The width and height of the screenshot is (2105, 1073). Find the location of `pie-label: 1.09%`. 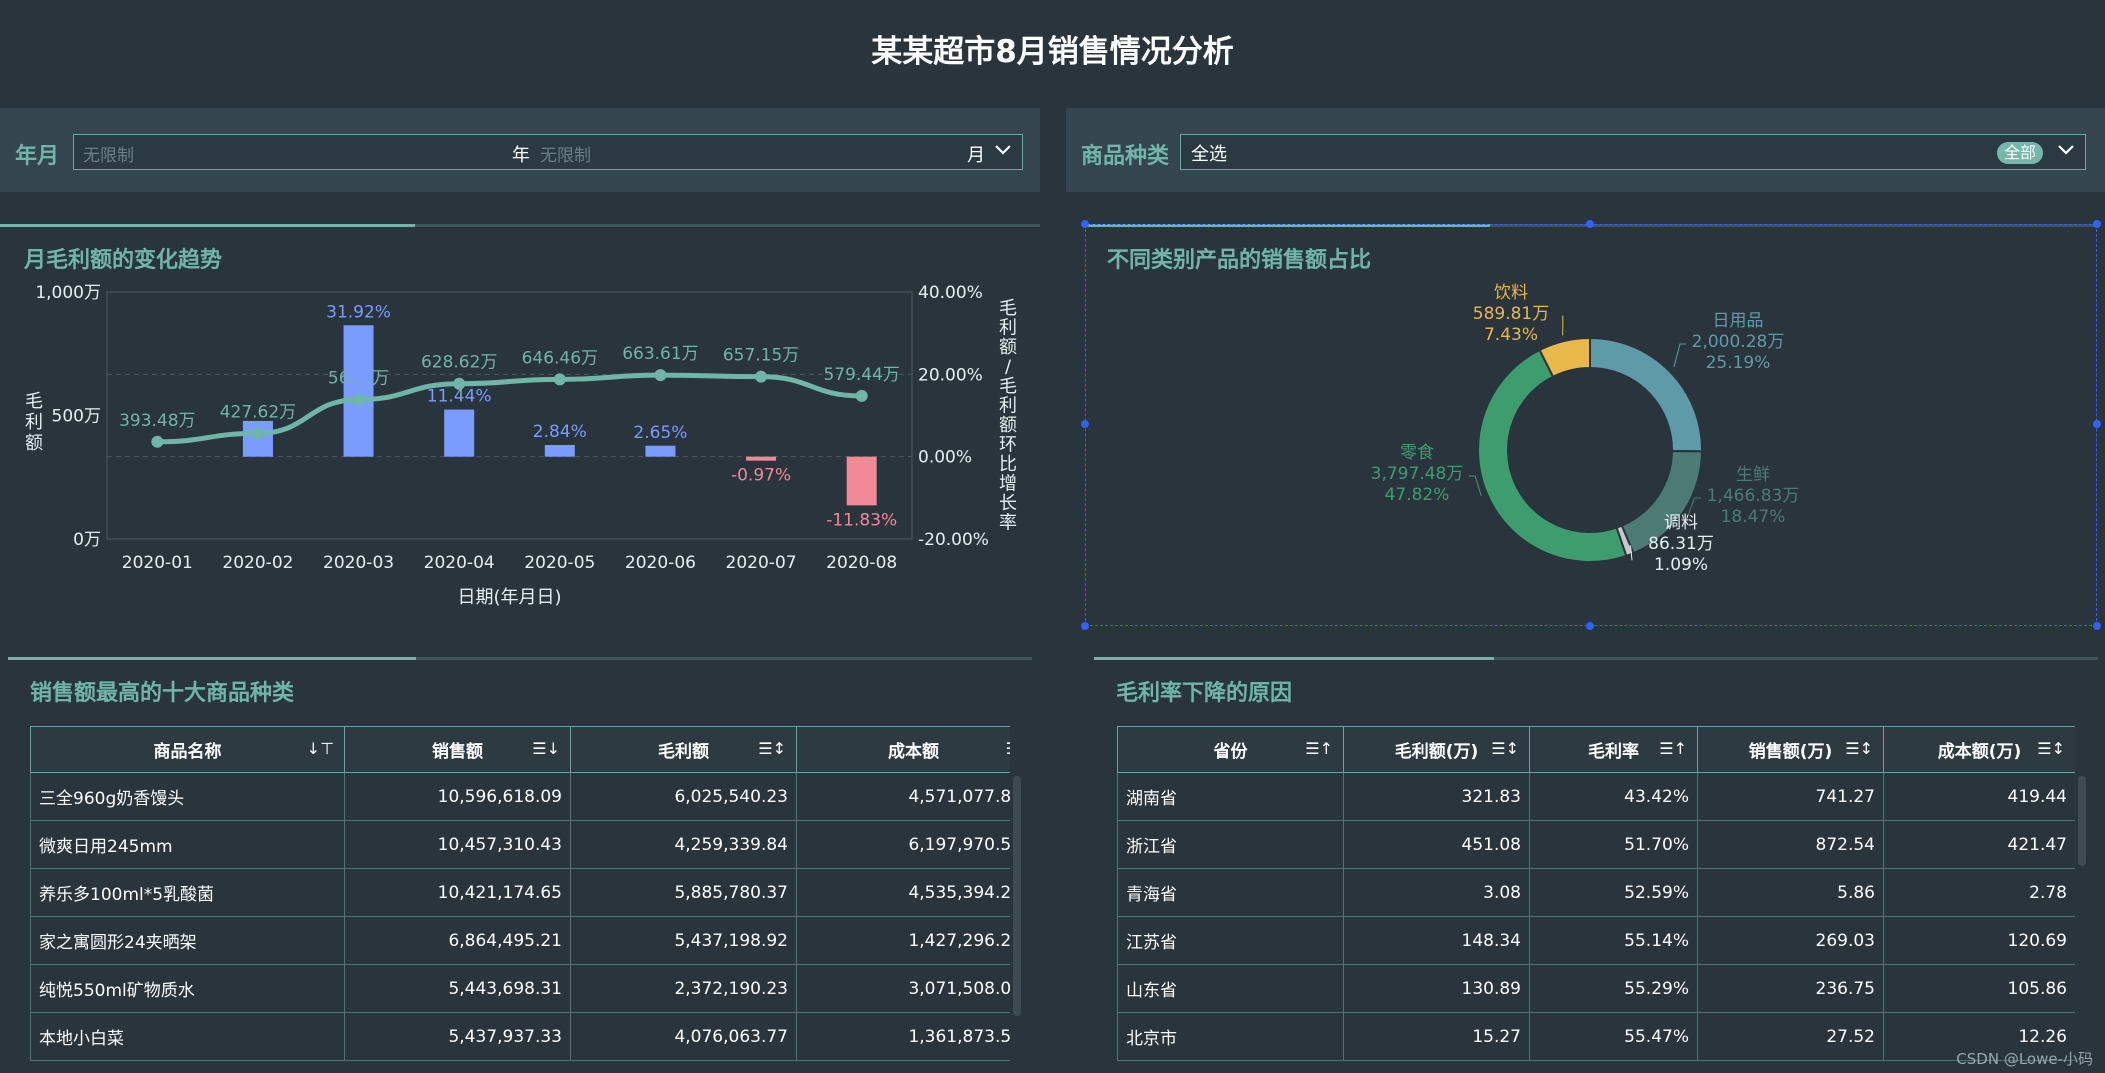

pie-label: 1.09% is located at coordinates (1681, 565).